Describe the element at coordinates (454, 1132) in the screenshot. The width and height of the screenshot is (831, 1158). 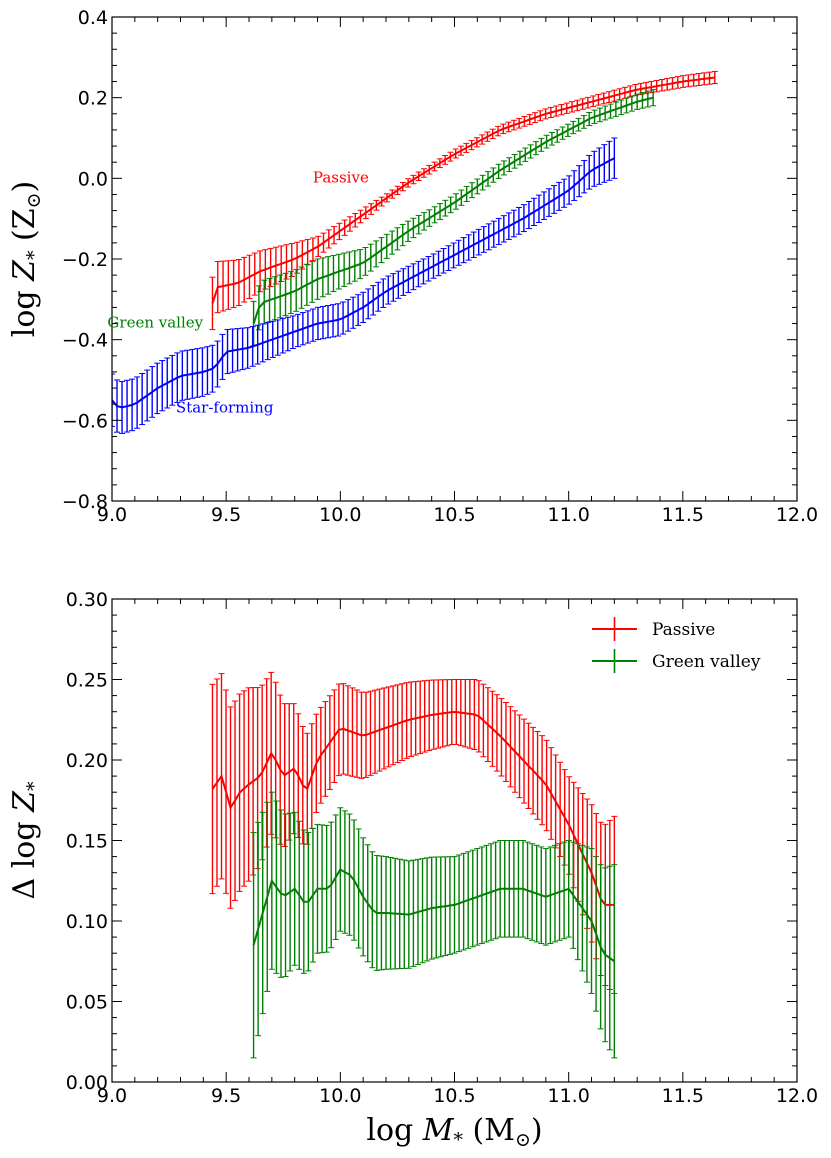
I see `x-axis-label: log M* (M⊙)` at that location.